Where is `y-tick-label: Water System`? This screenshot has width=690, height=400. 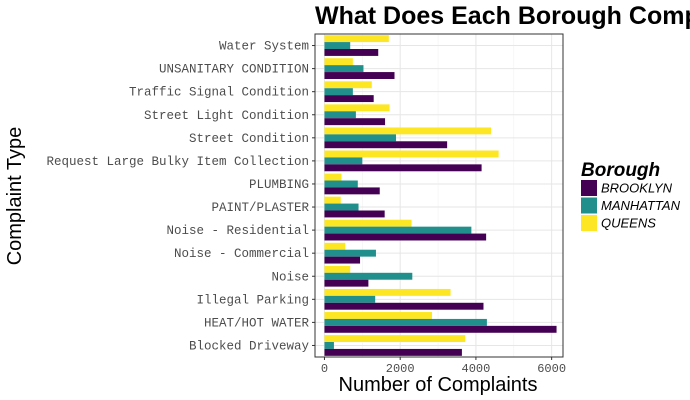 y-tick-label: Water System is located at coordinates (264, 47).